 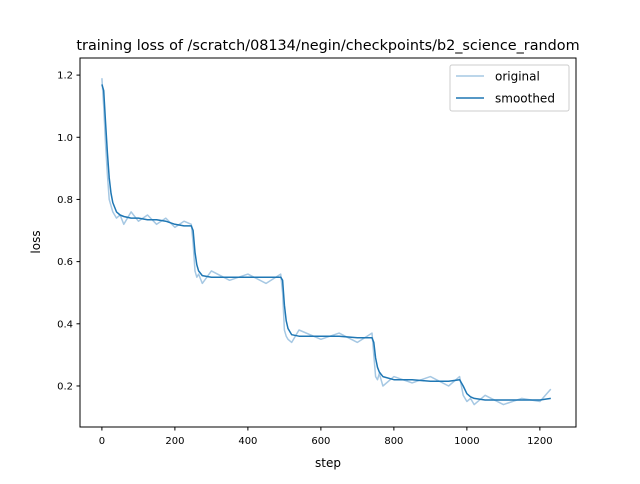 I want to click on x-tick-label: 1000, so click(x=466, y=441).